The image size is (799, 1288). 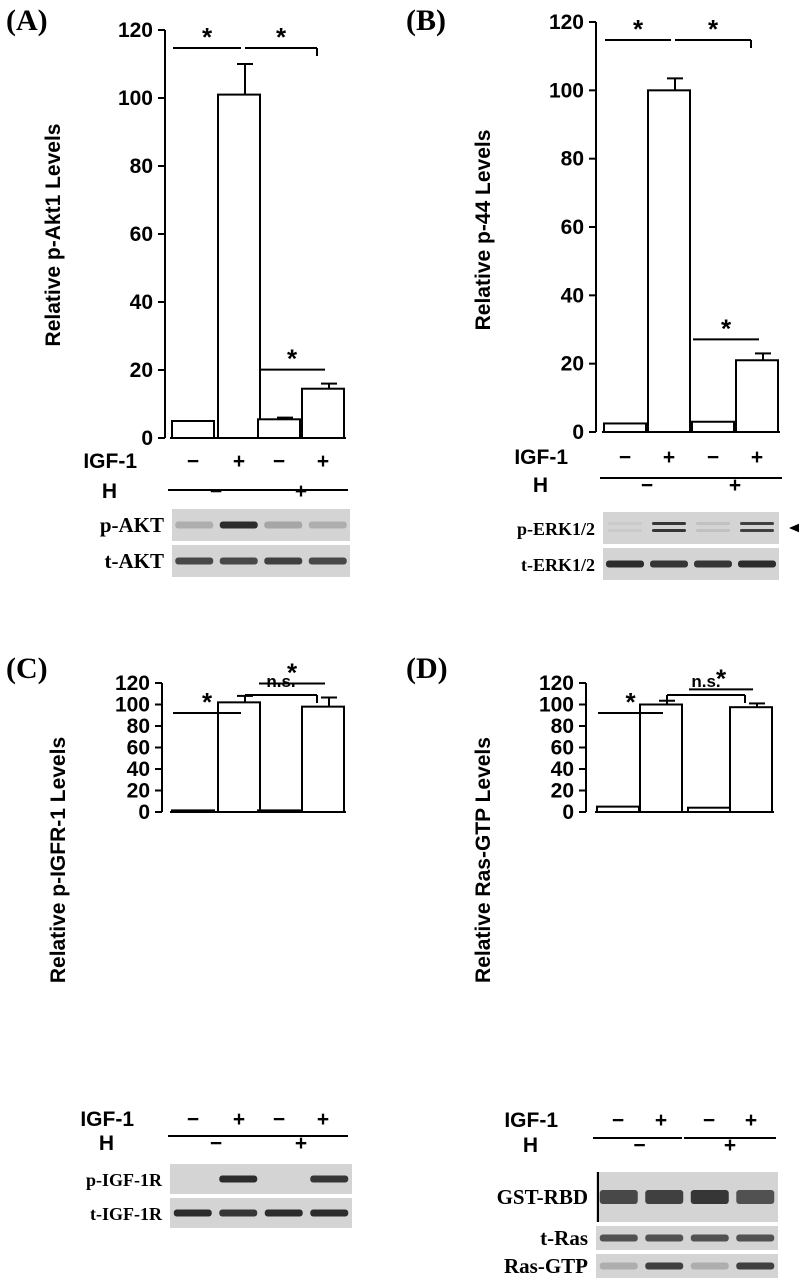 What do you see at coordinates (558, 565) in the screenshot?
I see `blot-label: t-ERK1/2` at bounding box center [558, 565].